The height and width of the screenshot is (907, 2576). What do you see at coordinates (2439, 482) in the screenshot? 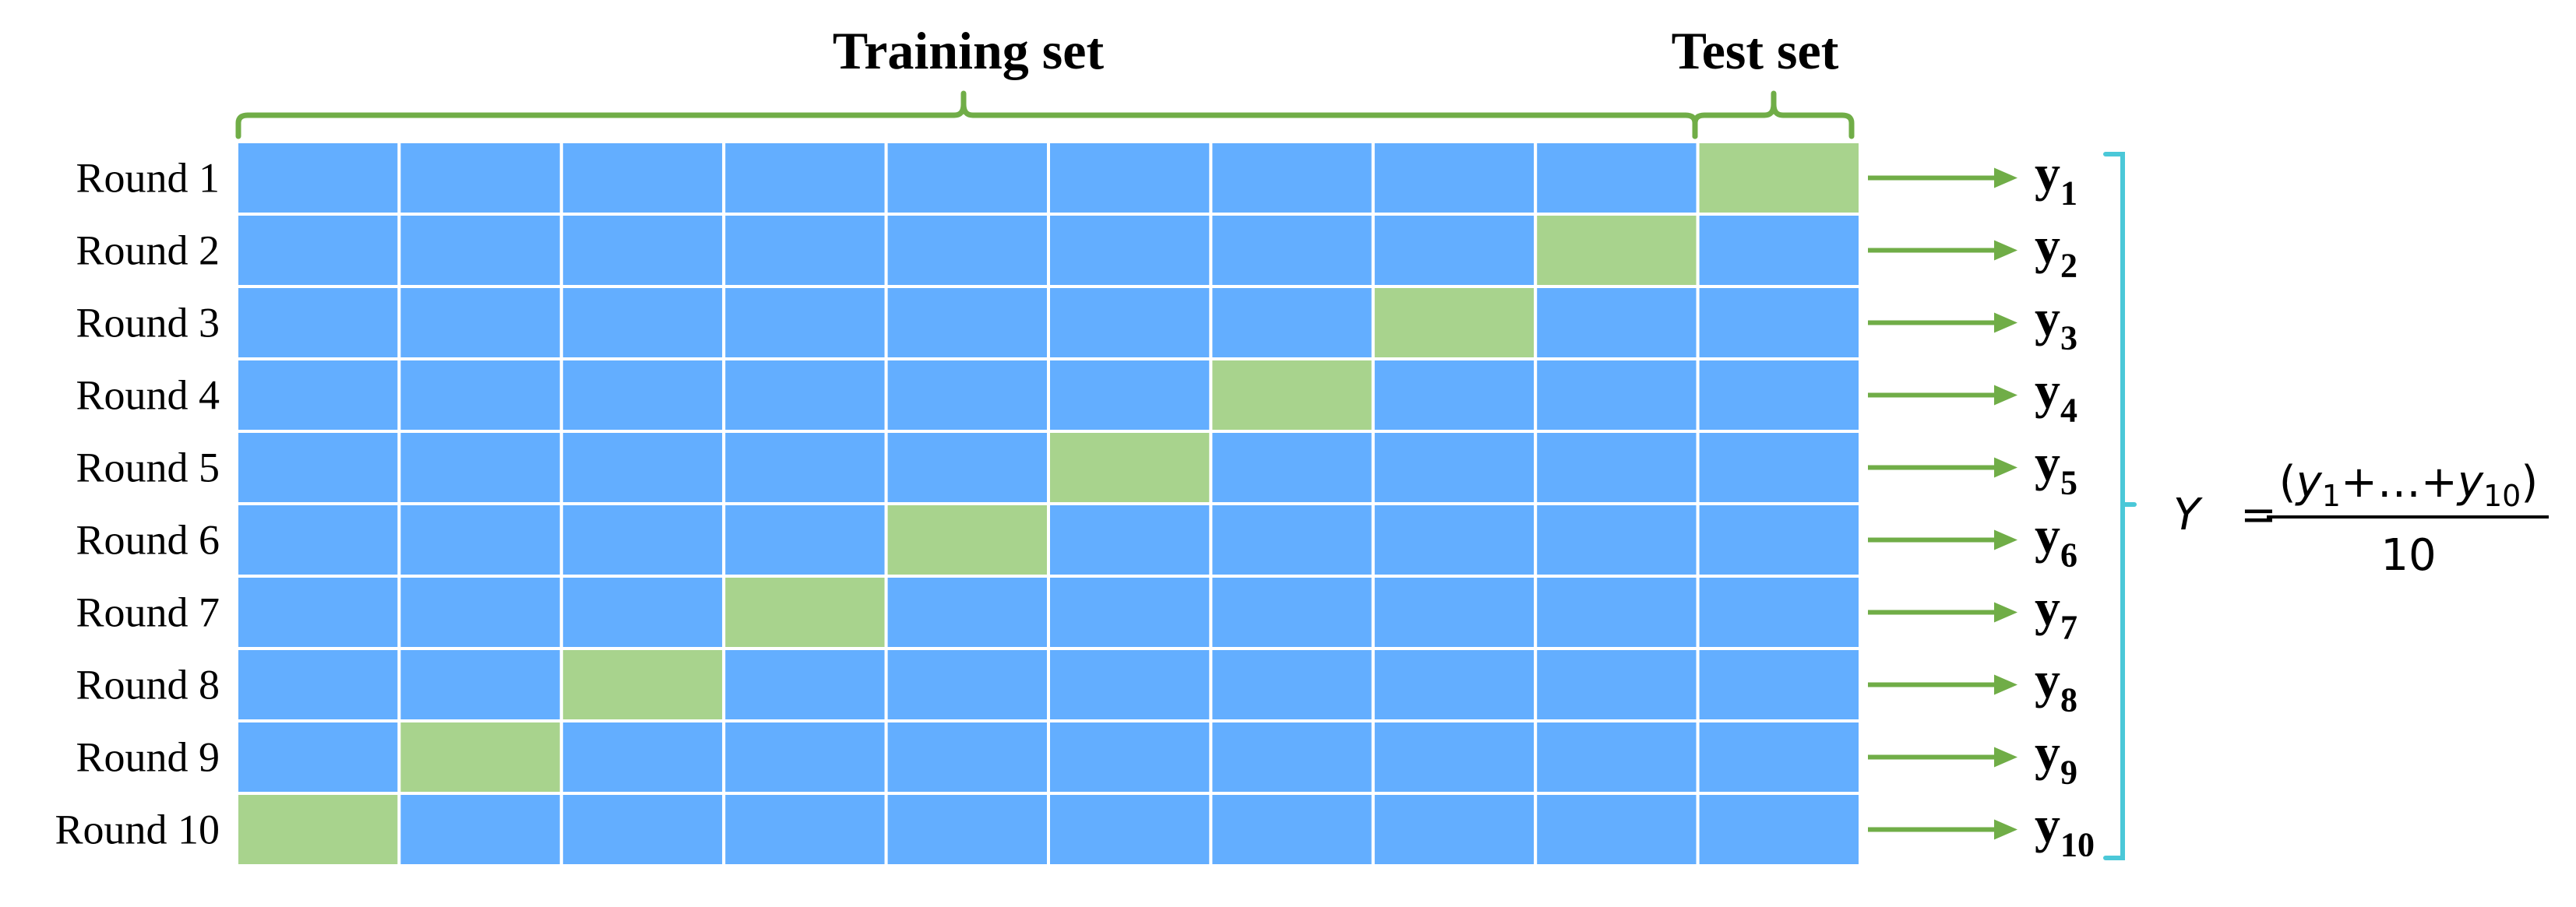
I see `numerator-plus2: +` at bounding box center [2439, 482].